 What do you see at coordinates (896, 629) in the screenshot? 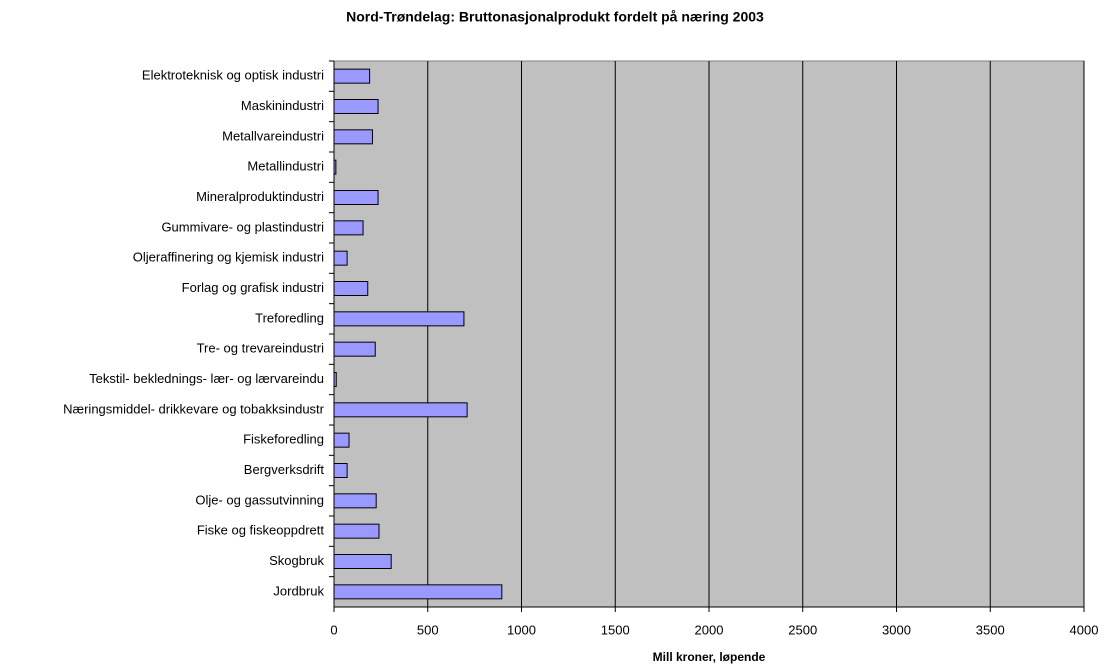
I see `x-tick-label: 3000` at bounding box center [896, 629].